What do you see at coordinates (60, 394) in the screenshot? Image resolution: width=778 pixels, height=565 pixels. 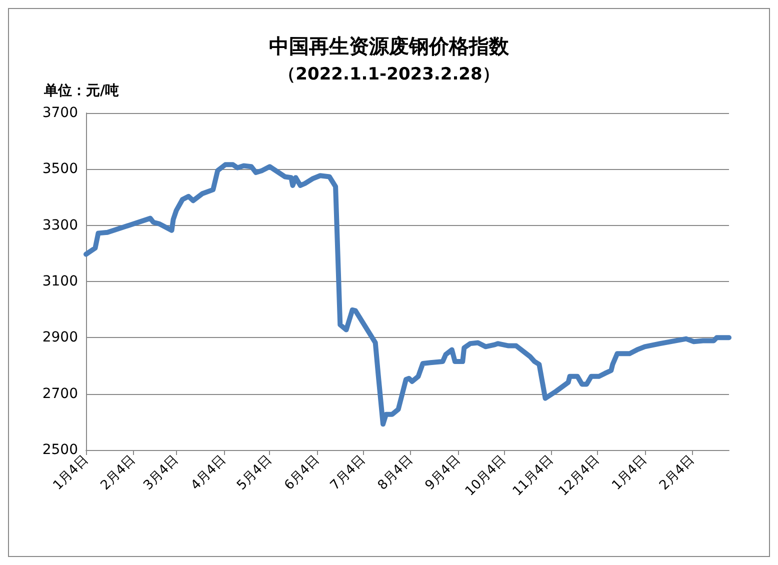 I see `y-tick-label: 2700` at bounding box center [60, 394].